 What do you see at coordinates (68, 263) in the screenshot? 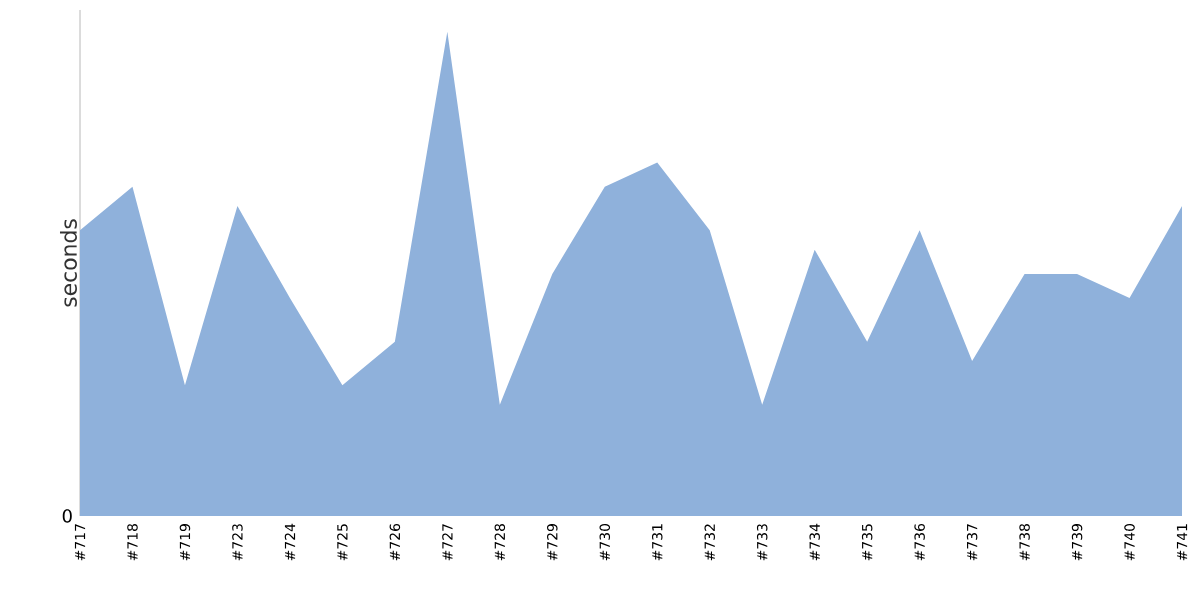
I see `y-axis-title: seconds` at bounding box center [68, 263].